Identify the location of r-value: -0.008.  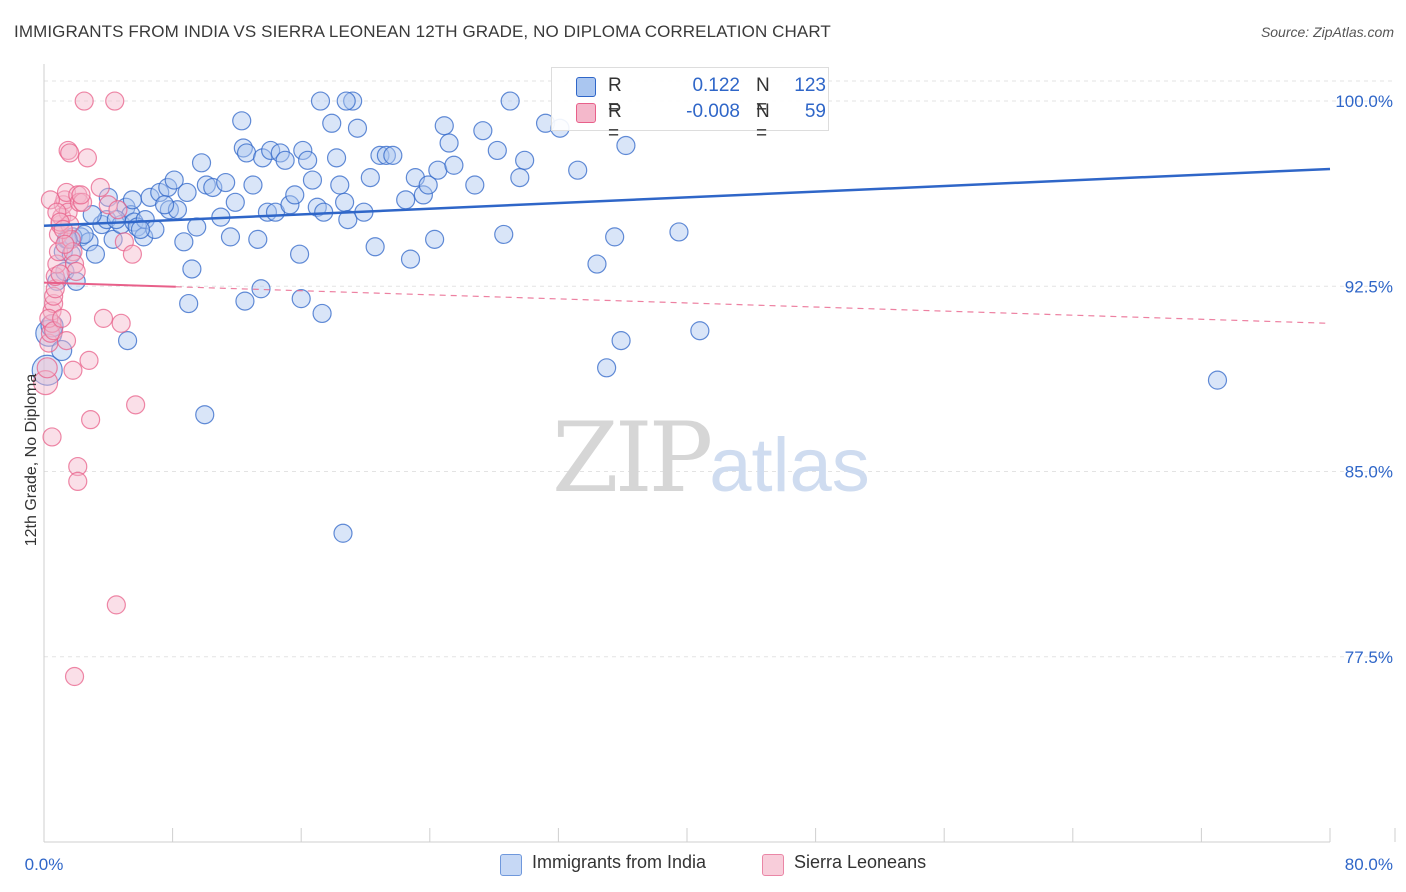
(713, 111).